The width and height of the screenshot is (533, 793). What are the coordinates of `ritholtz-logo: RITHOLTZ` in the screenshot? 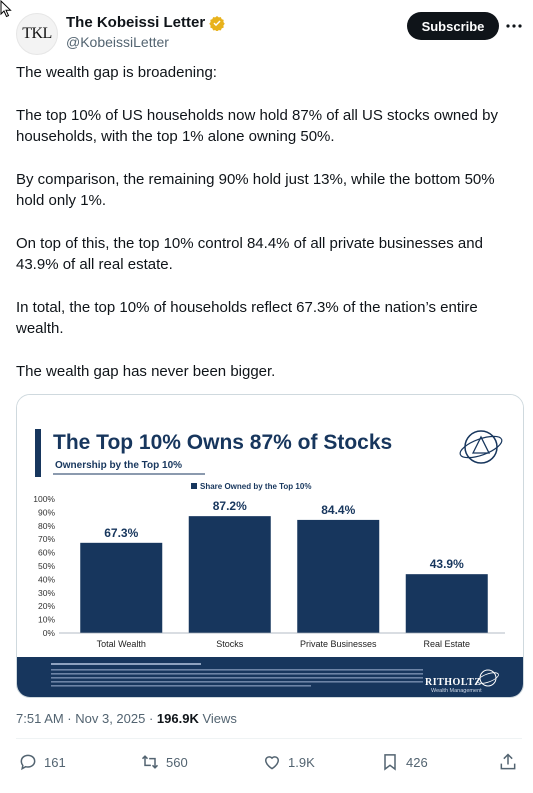 It's located at (453, 682).